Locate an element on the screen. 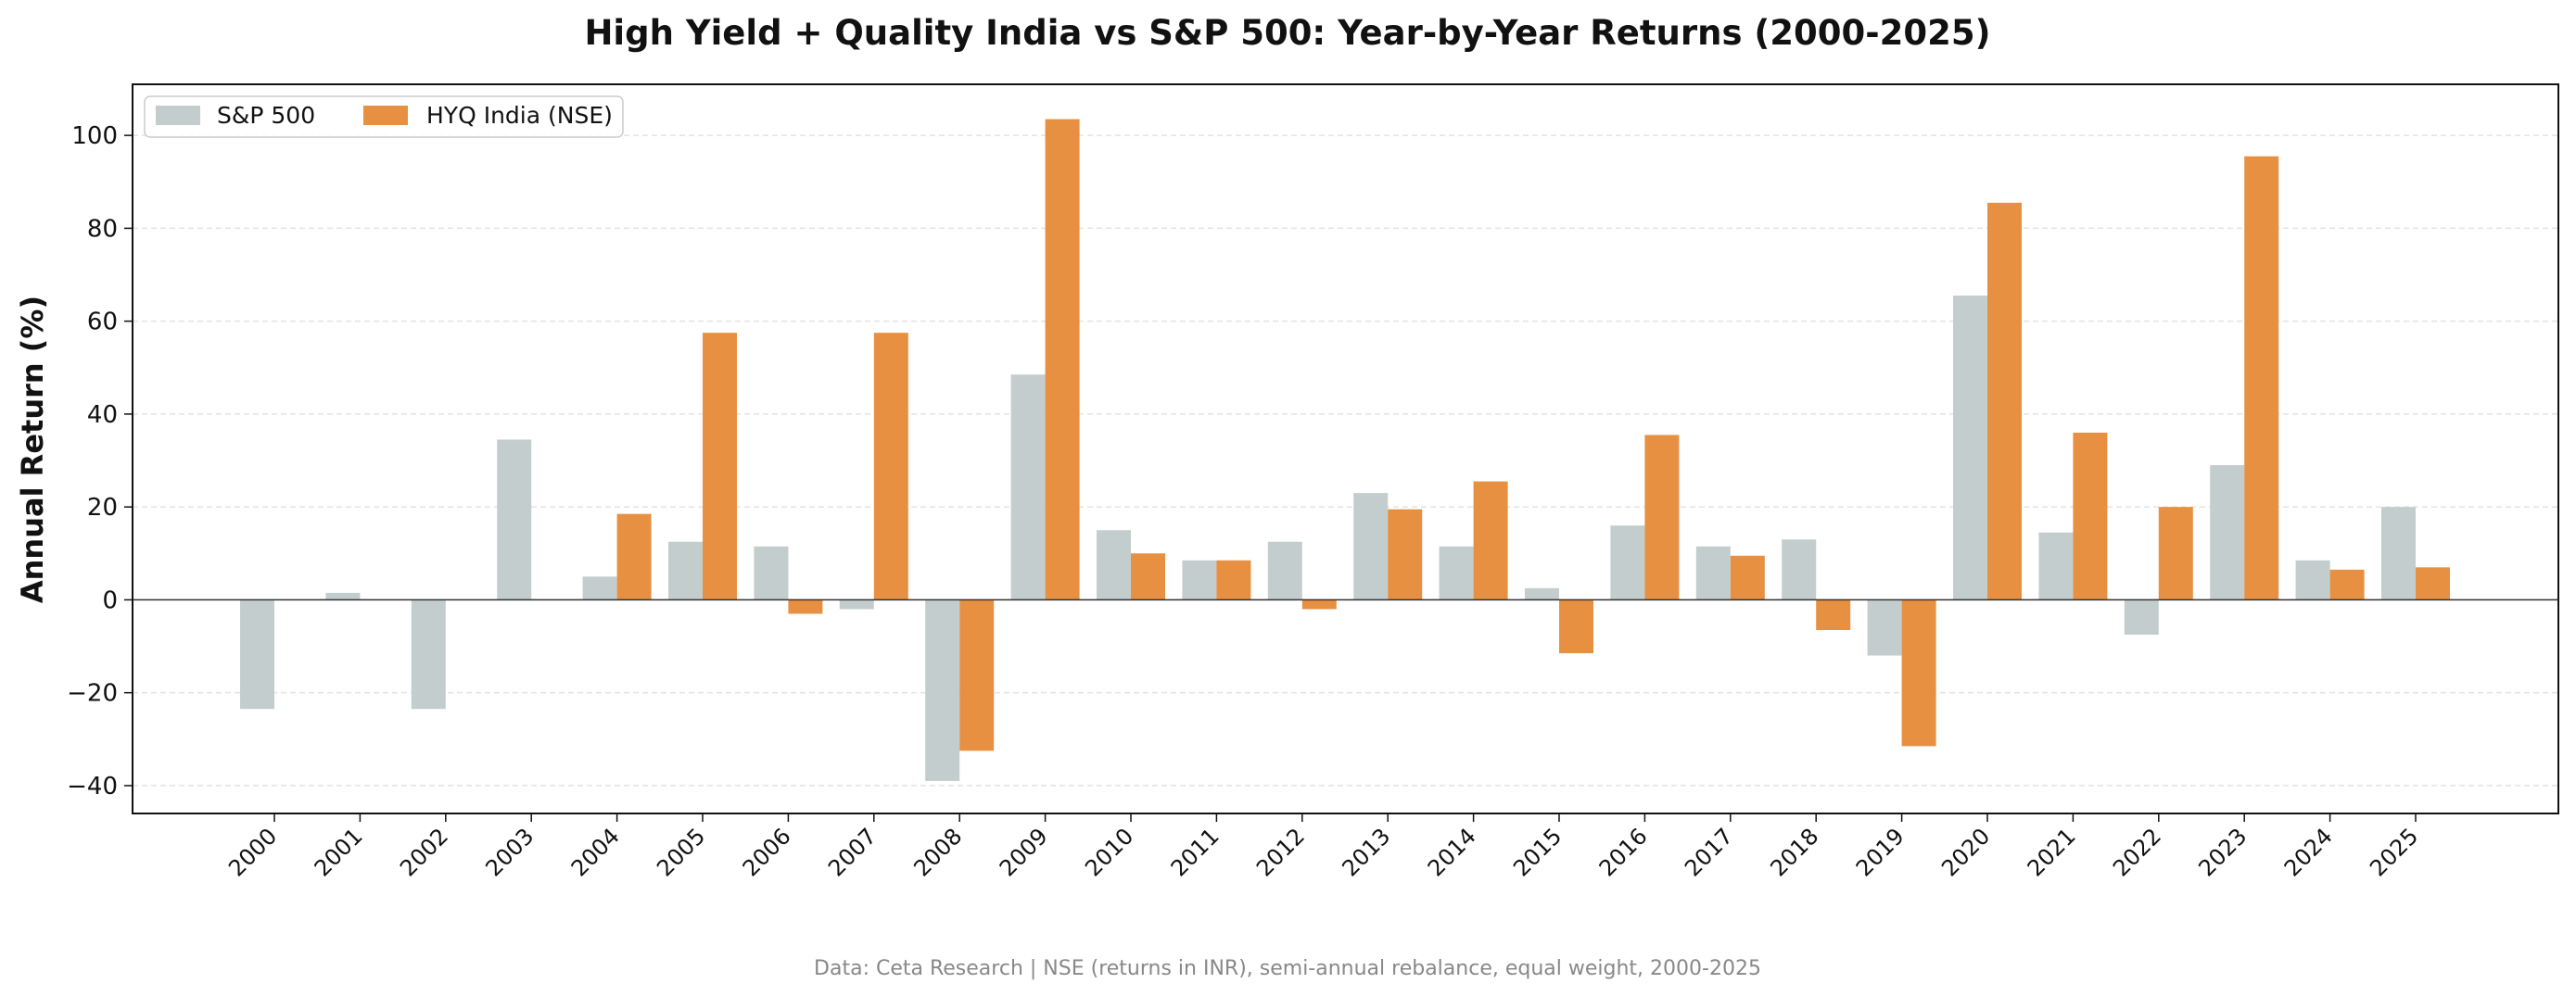 This screenshot has width=2576, height=996. y-tick-label: −40 is located at coordinates (93, 787).